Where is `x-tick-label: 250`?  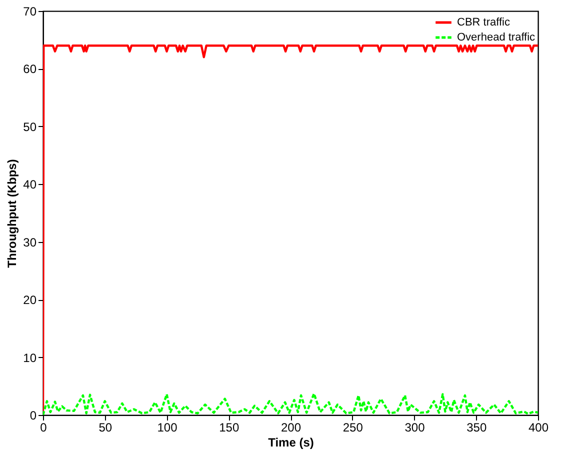 x-tick-label: 250 is located at coordinates (353, 427).